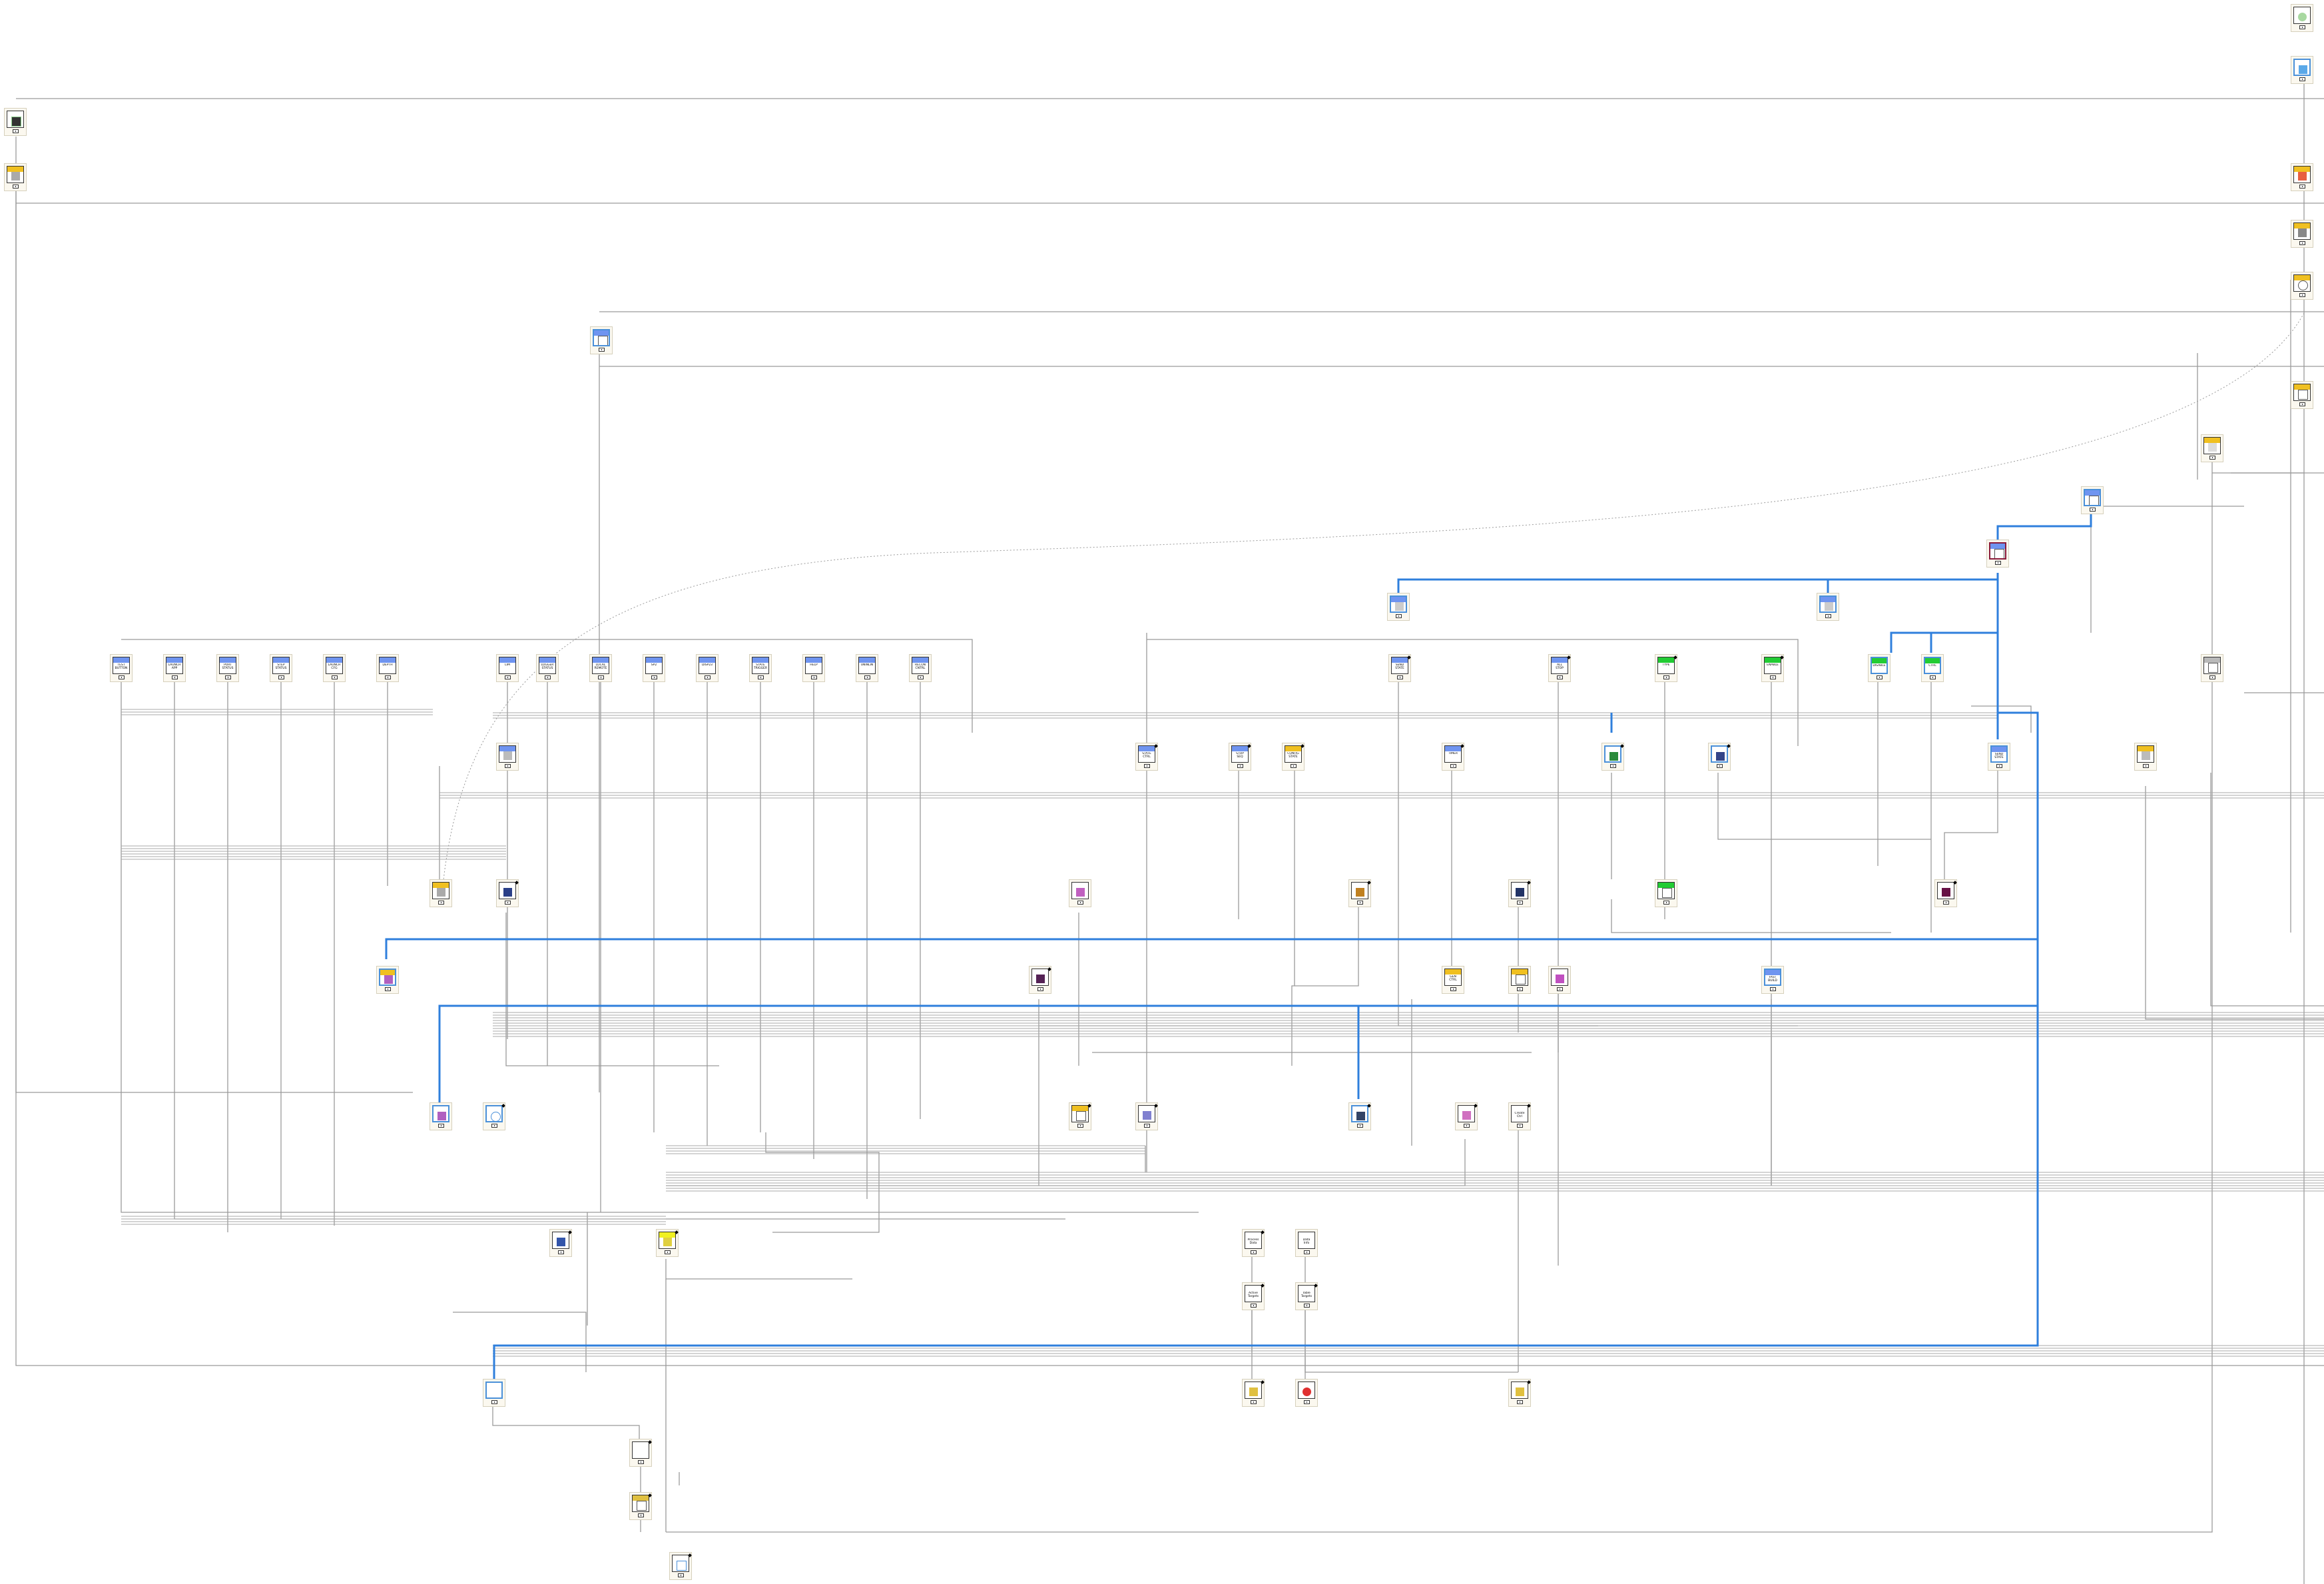  Describe the element at coordinates (281, 668) in the screenshot. I see `ctrl-step-status: STEP STATUS` at that location.